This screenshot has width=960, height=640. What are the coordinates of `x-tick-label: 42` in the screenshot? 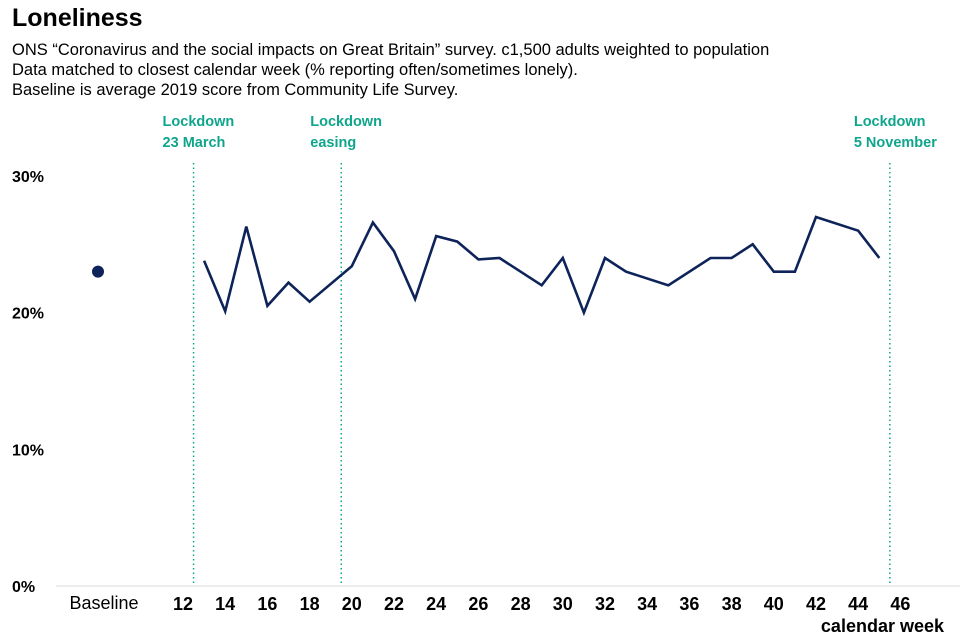 It's located at (816, 604).